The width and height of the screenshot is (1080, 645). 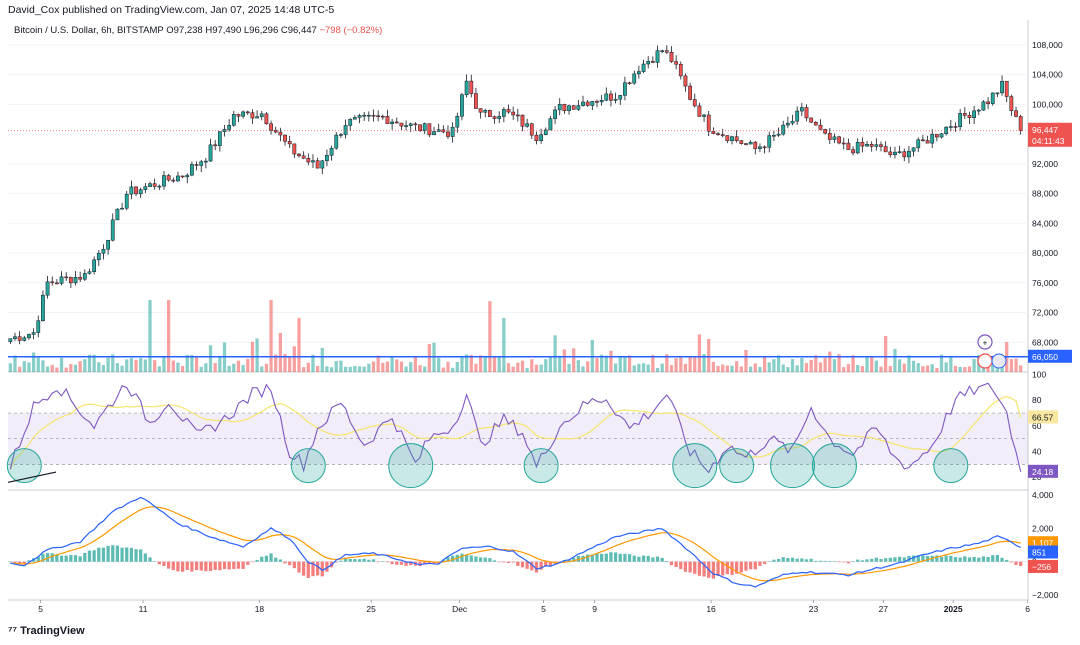 I want to click on tradingview-logo-icon: ⁷⁷, so click(x=13, y=631).